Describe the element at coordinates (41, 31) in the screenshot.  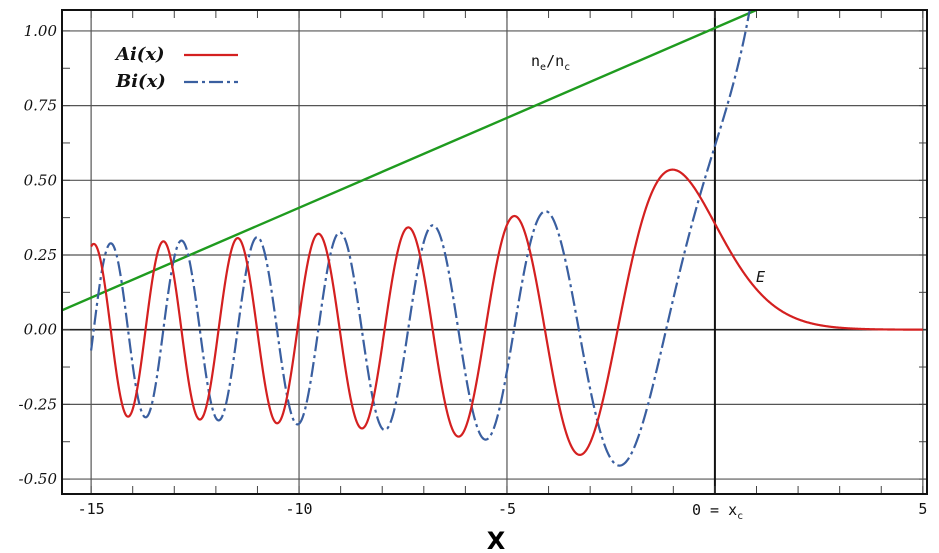
I see `y-tick-label: 1.00` at that location.